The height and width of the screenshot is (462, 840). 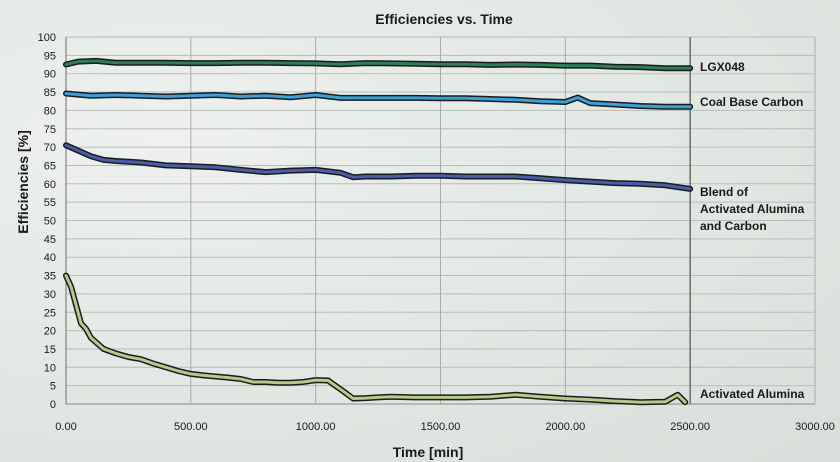 I want to click on y-tick-label: 35, so click(x=50, y=277).